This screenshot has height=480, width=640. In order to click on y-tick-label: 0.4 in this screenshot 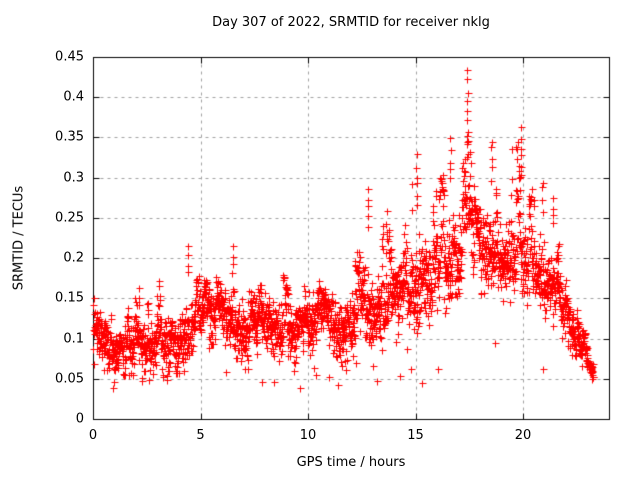, I will do `click(73, 97)`.